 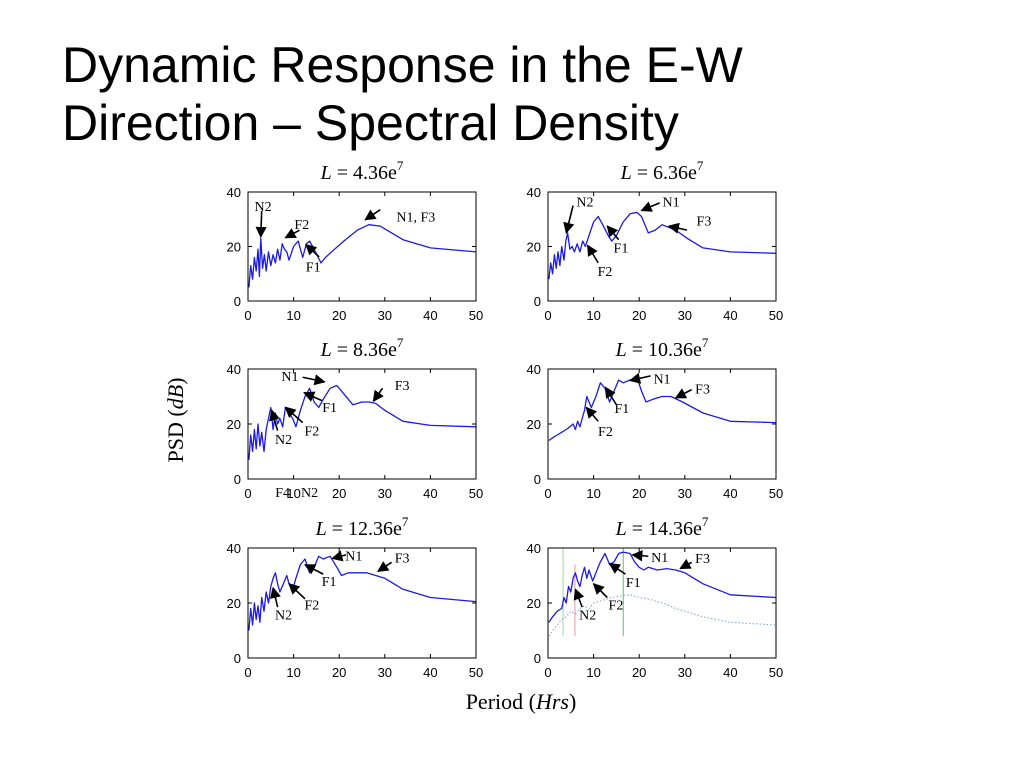 What do you see at coordinates (175, 420) in the screenshot?
I see `y-axis-label: PSD (dB)` at bounding box center [175, 420].